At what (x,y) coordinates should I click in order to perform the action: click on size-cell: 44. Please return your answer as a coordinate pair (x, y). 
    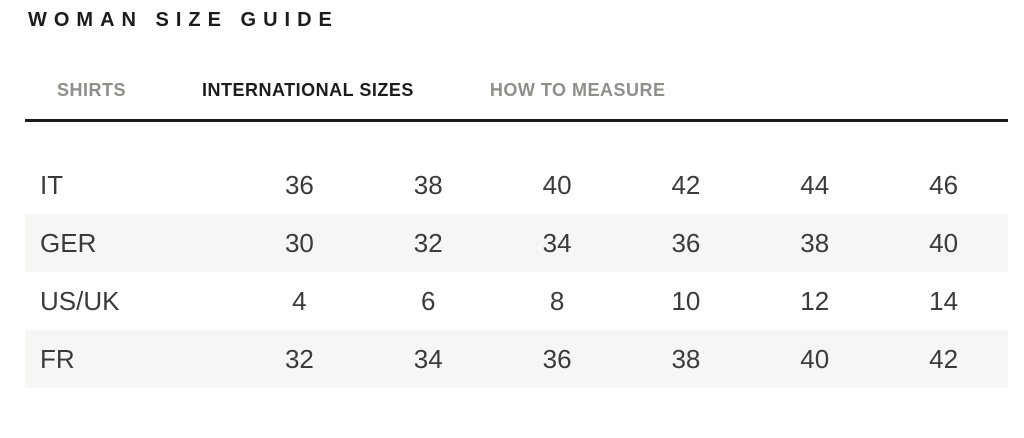
    Looking at the image, I should click on (815, 184).